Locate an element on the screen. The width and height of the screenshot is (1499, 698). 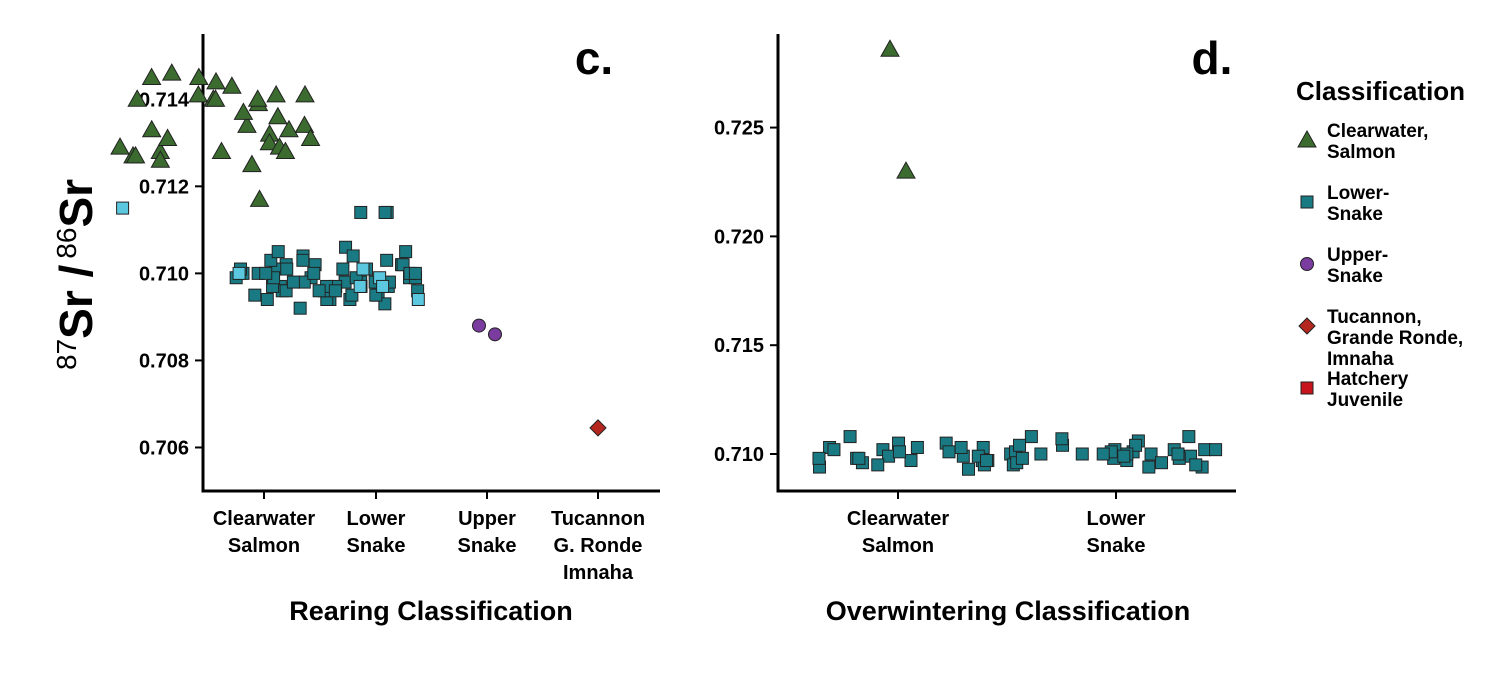
x-axis-title: Overwintering Classification is located at coordinates (1008, 611).